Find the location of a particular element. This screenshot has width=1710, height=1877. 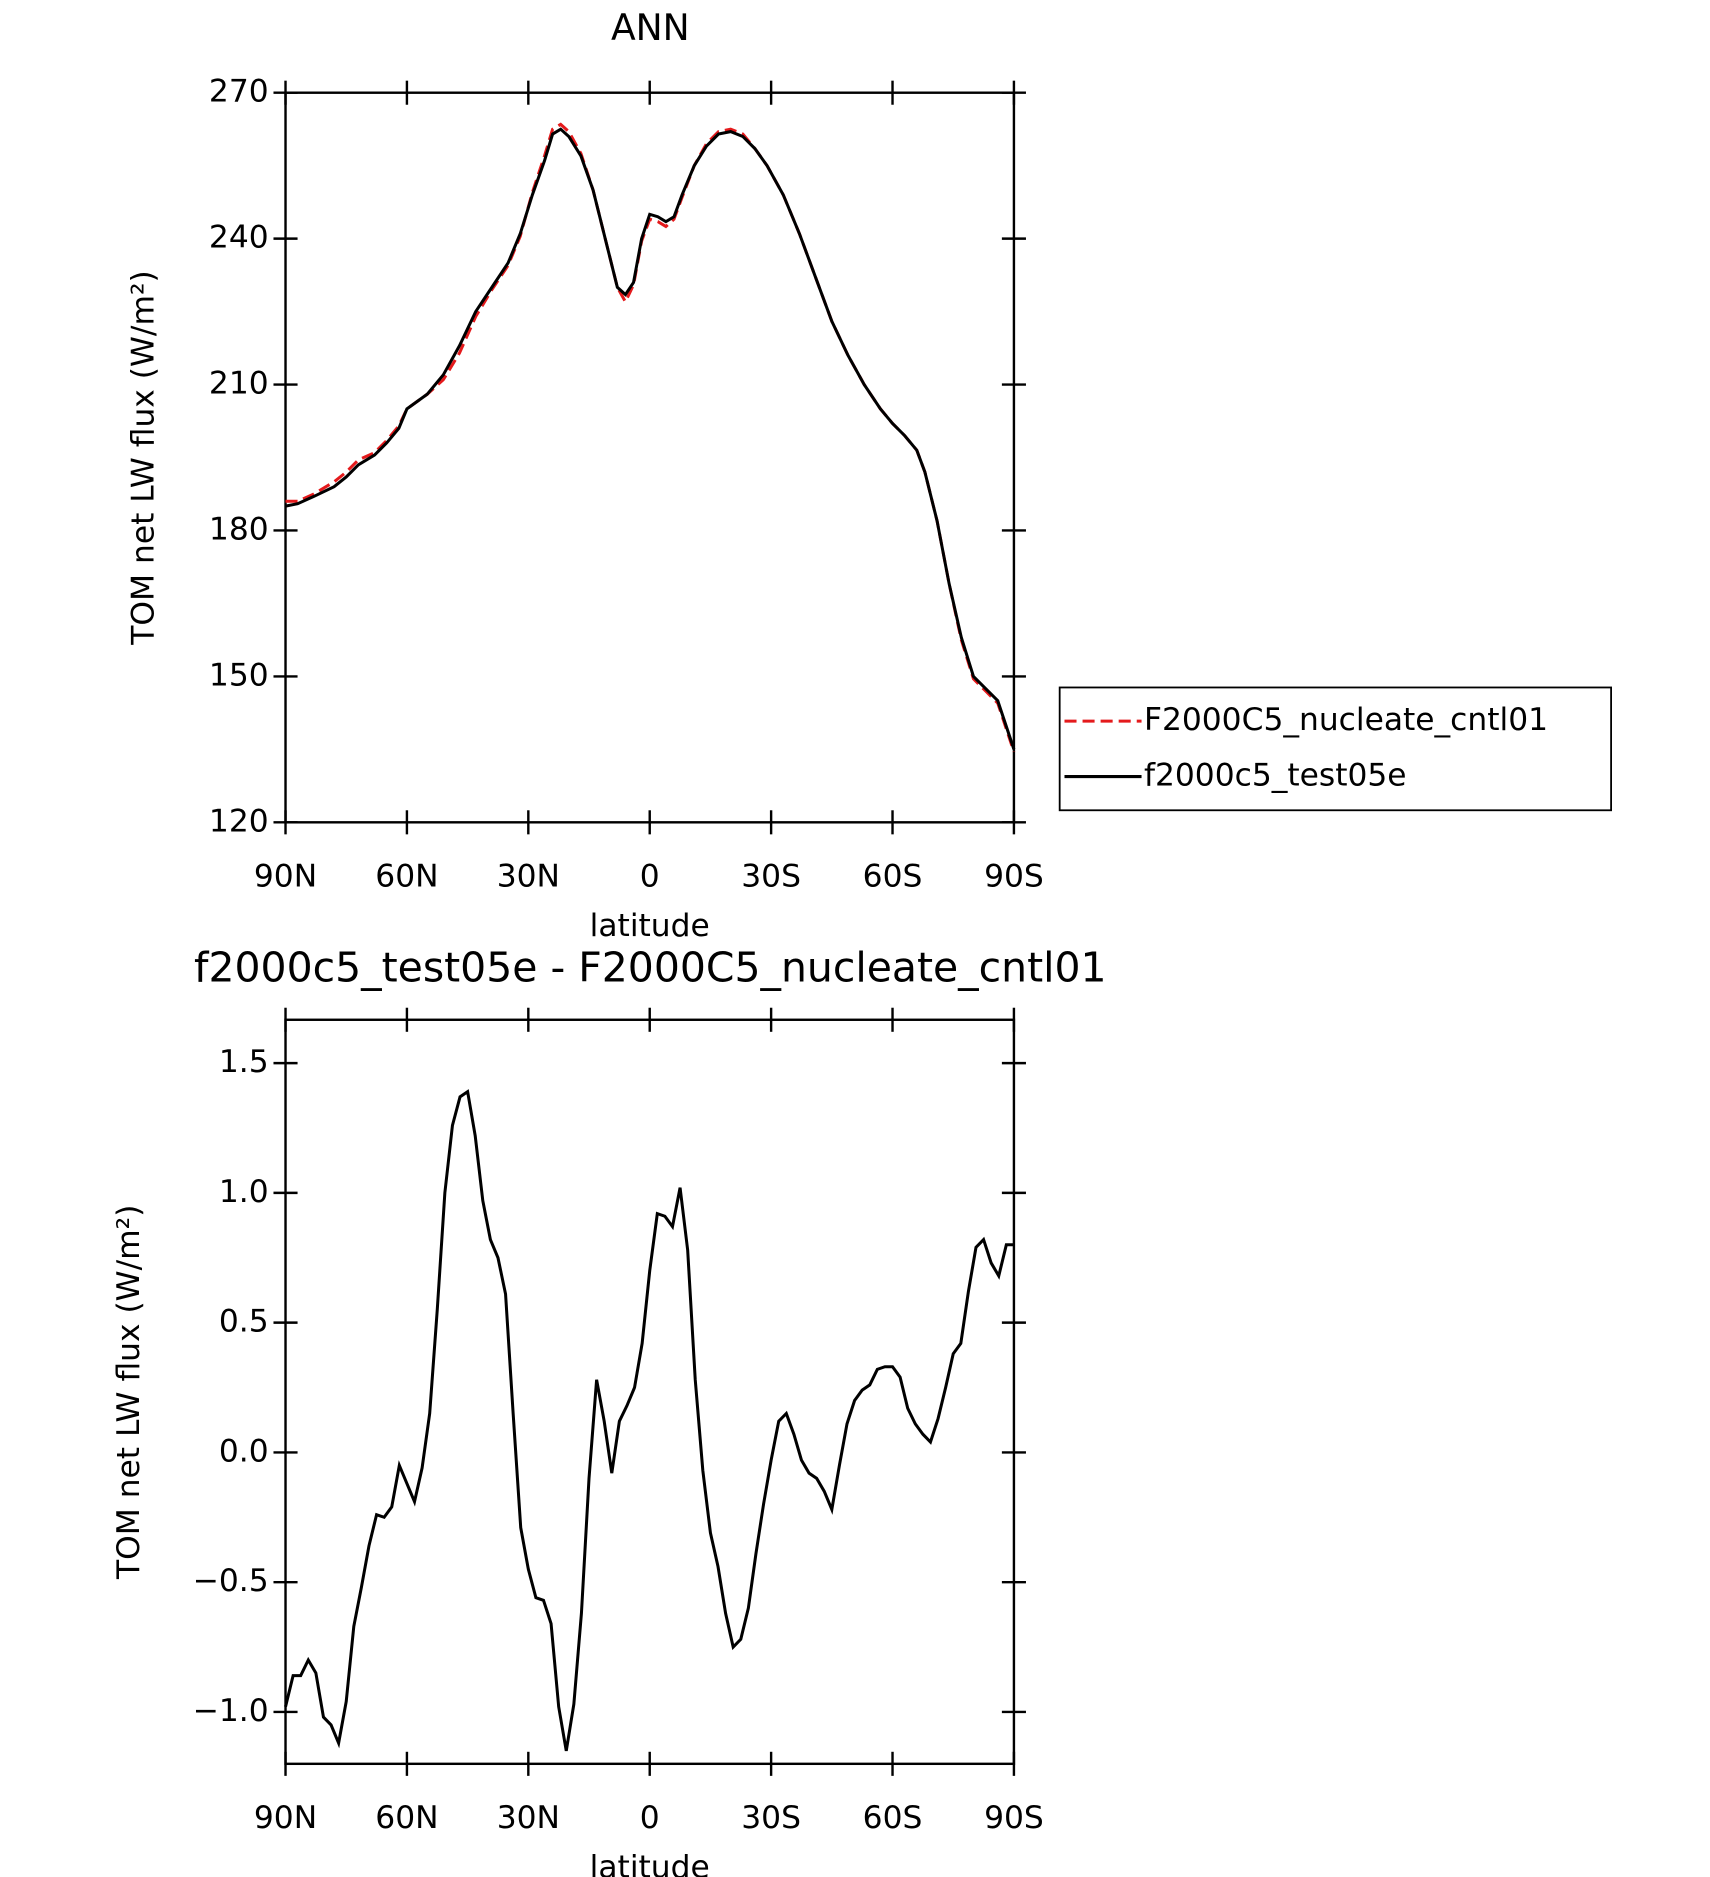

chart-title: ANN is located at coordinates (650, 27).